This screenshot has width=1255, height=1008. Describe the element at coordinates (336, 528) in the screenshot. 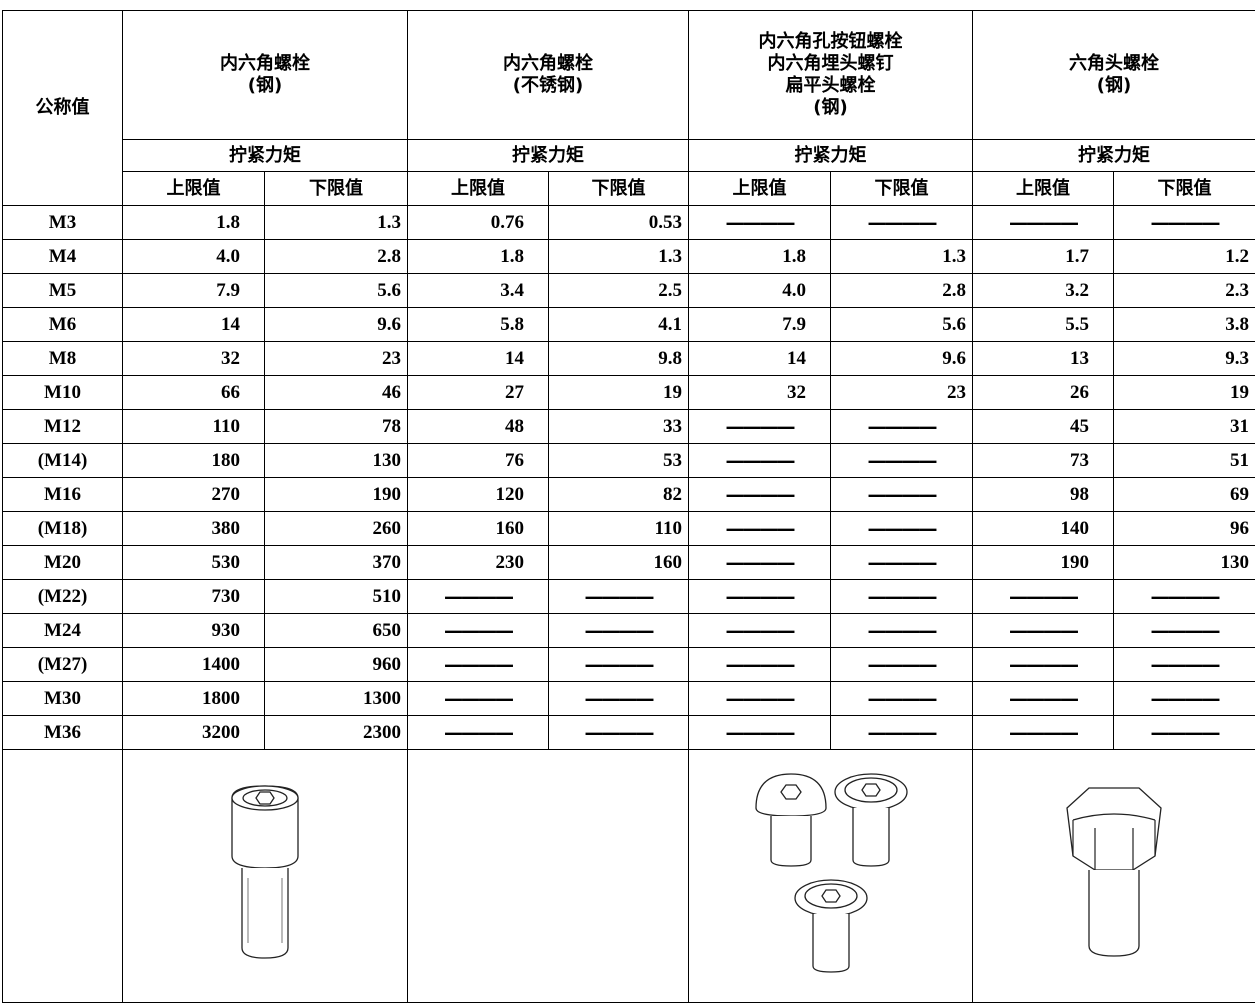

I see `torque-value: 260` at that location.